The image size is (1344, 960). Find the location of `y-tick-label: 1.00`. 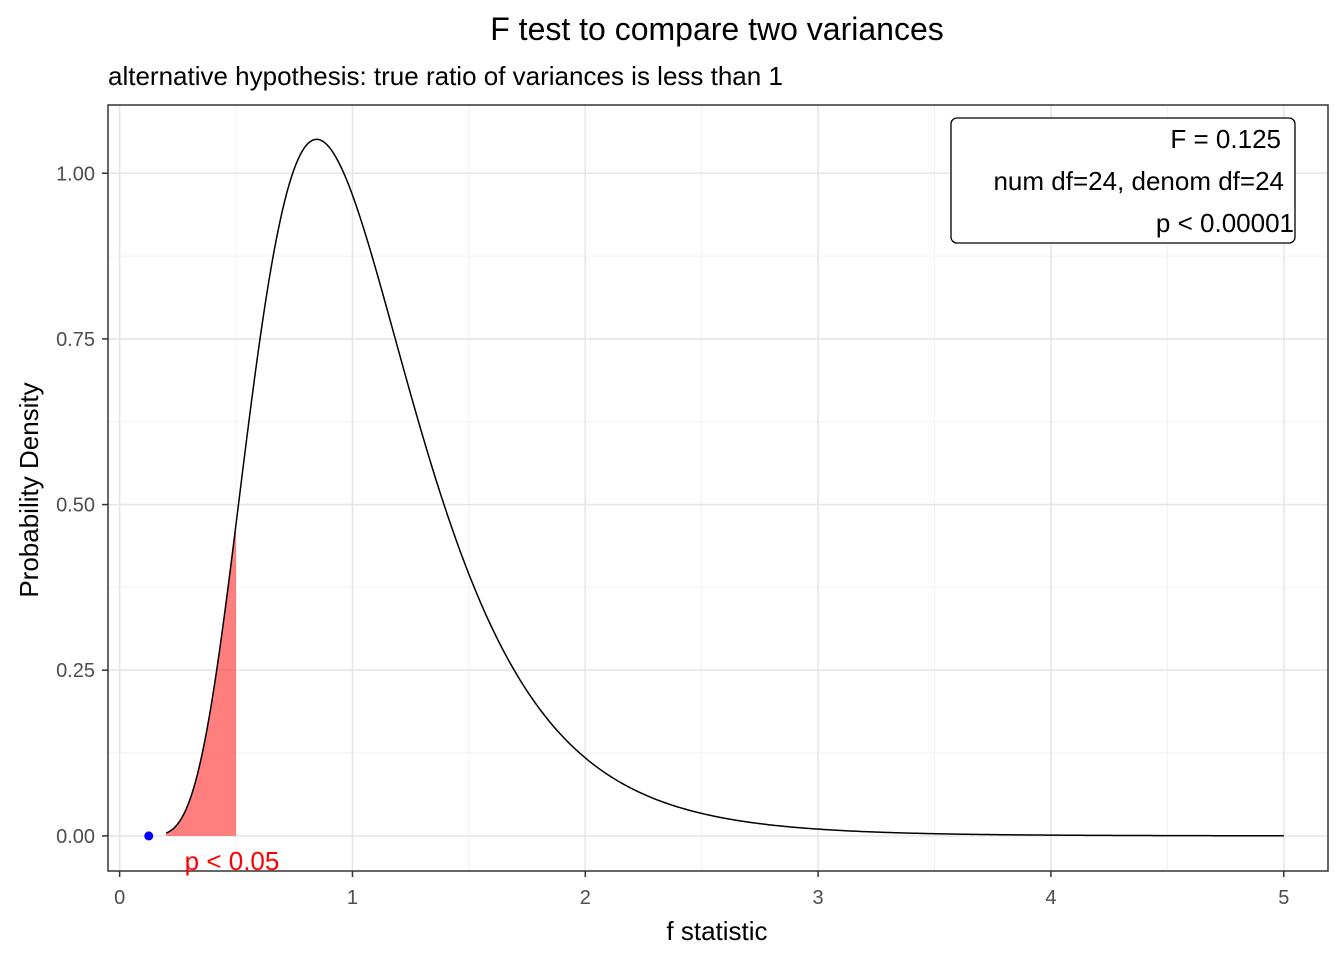

y-tick-label: 1.00 is located at coordinates (75, 174).